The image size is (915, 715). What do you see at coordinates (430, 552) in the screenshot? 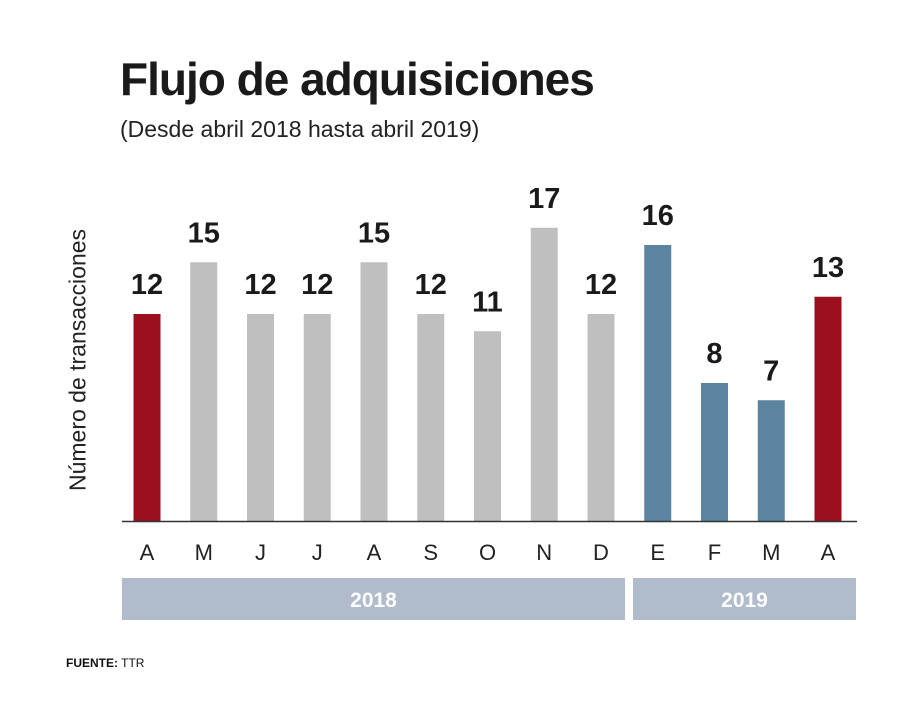
I see `x-tick-label: S` at bounding box center [430, 552].